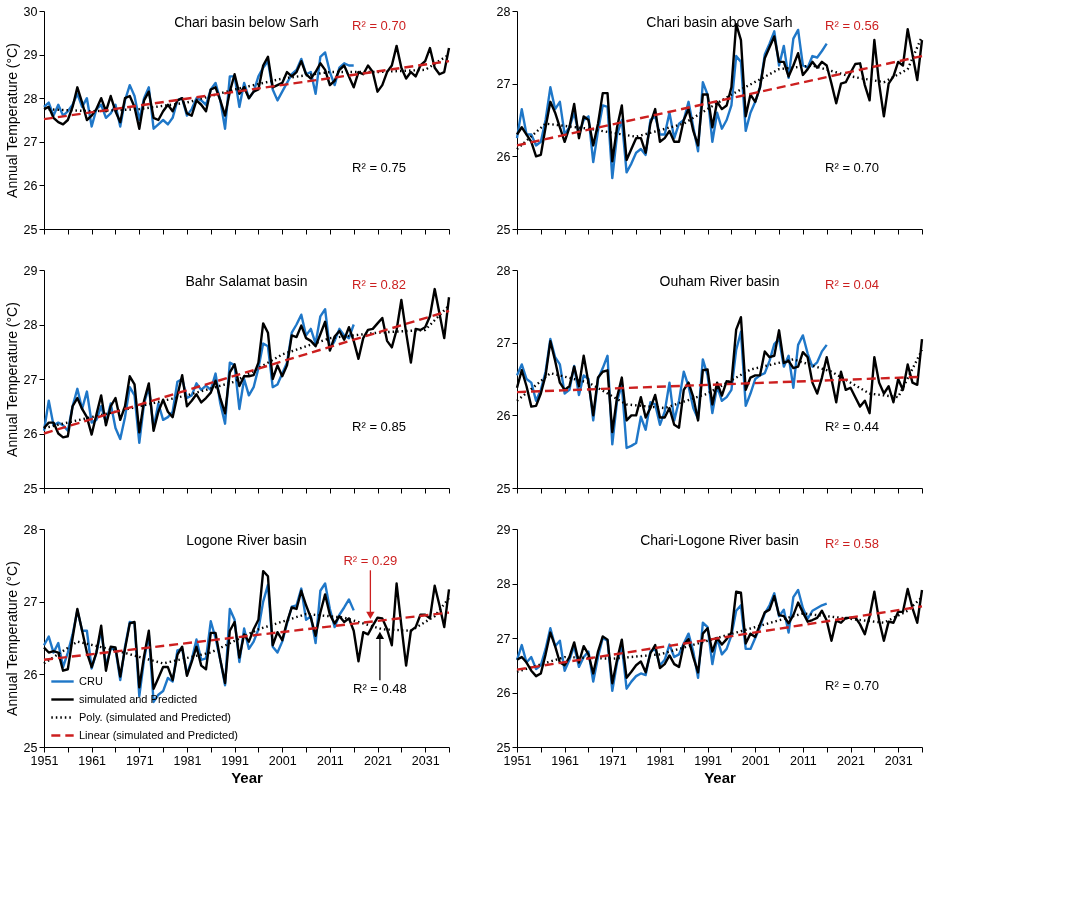  What do you see at coordinates (30, 11) in the screenshot?
I see `y-tick-label: 30` at bounding box center [30, 11].